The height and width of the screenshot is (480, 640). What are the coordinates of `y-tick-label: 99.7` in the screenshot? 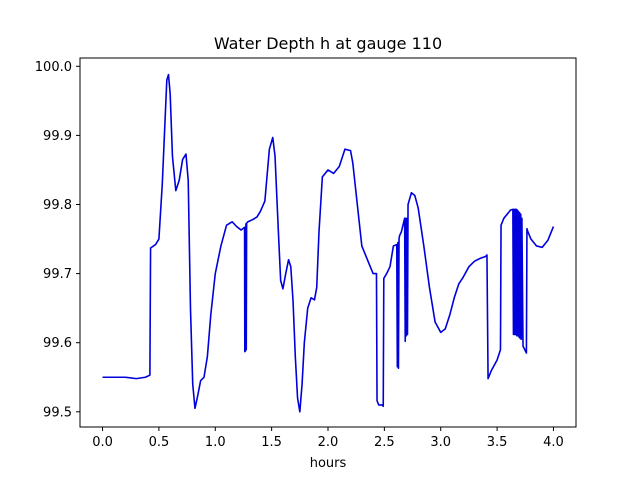 It's located at (57, 274).